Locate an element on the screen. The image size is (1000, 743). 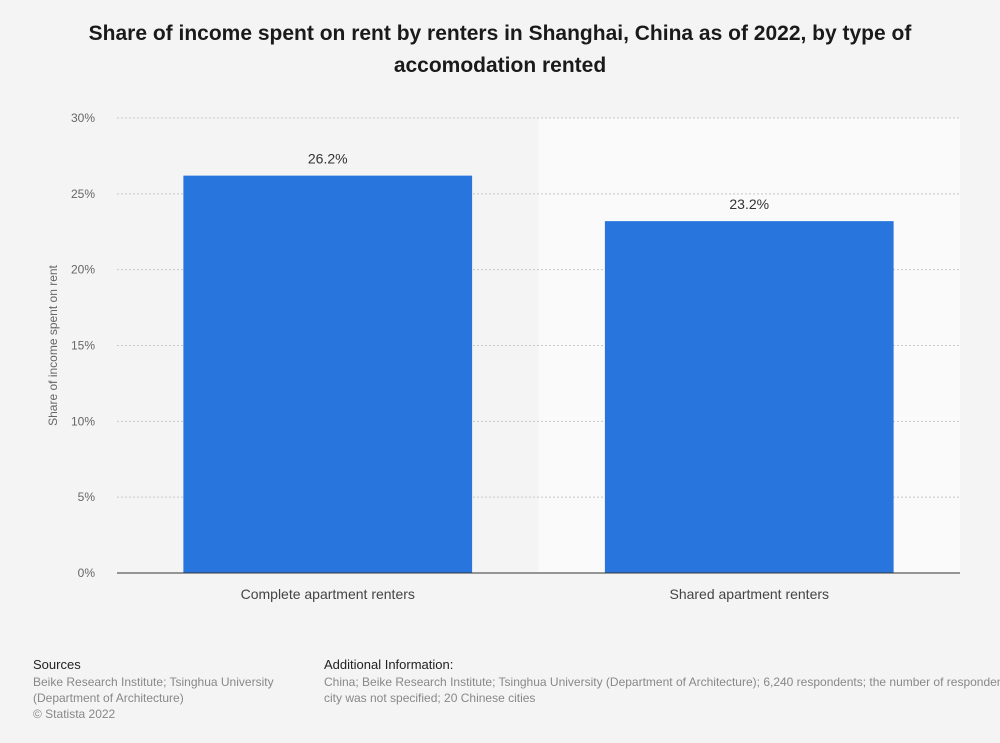
additional-info-heading: Additional Information: is located at coordinates (389, 664).